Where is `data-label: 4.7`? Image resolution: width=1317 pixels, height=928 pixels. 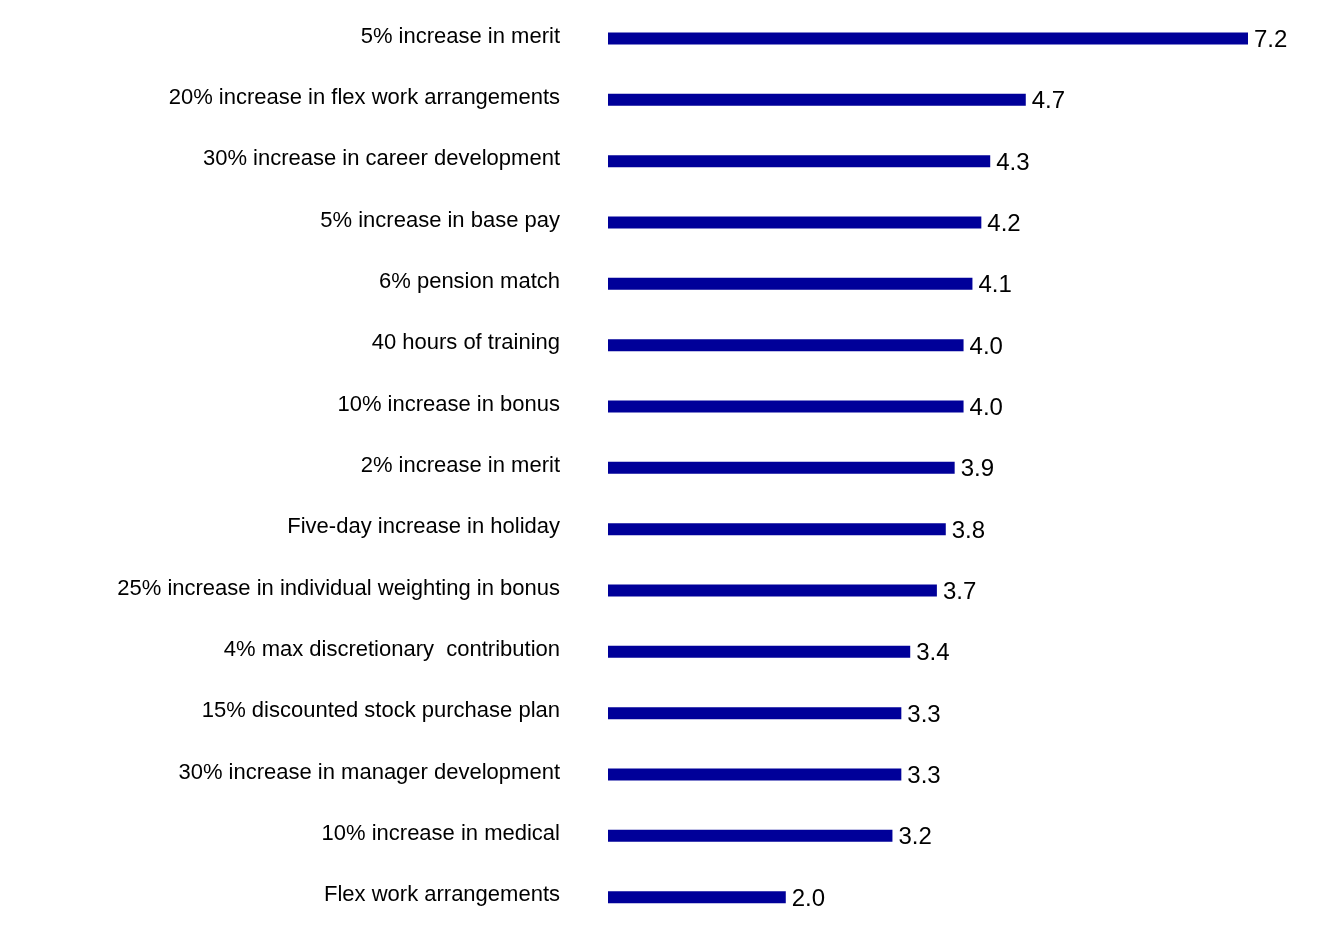 data-label: 4.7 is located at coordinates (1048, 100).